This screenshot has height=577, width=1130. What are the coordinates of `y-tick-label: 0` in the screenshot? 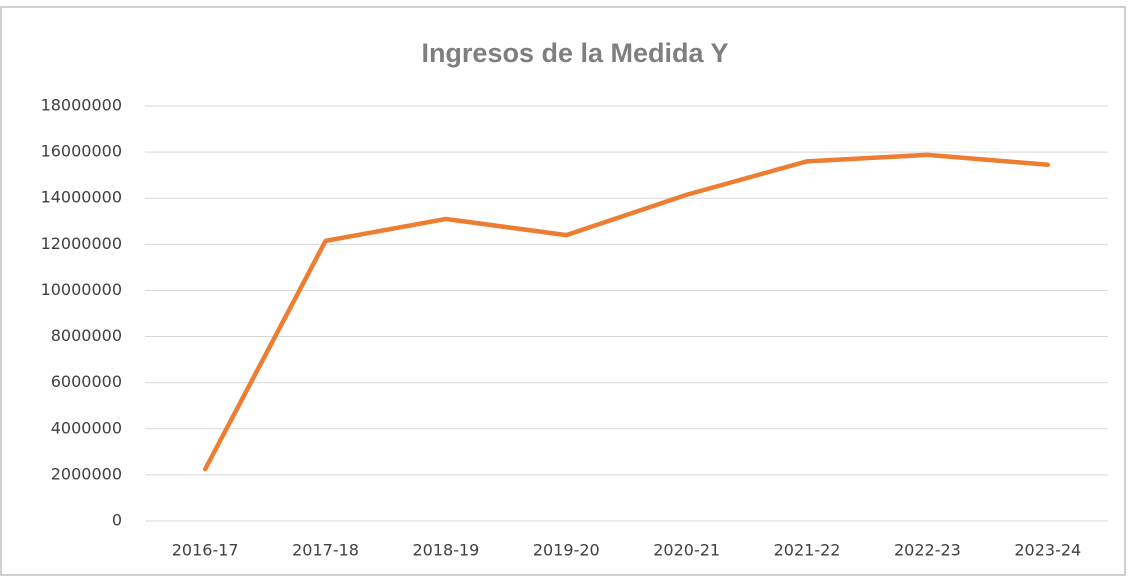 It's located at (117, 520).